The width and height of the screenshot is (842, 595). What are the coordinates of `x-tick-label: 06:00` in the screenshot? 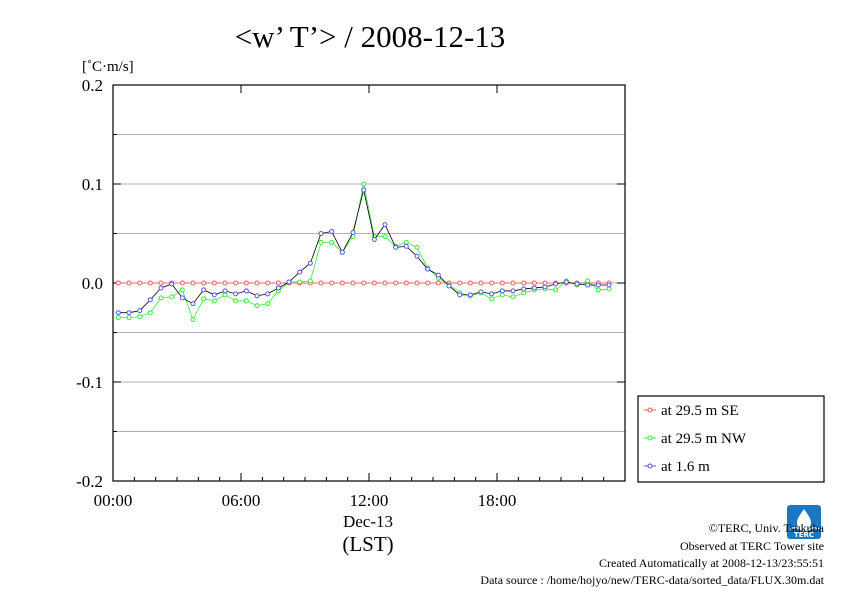 It's located at (241, 500).